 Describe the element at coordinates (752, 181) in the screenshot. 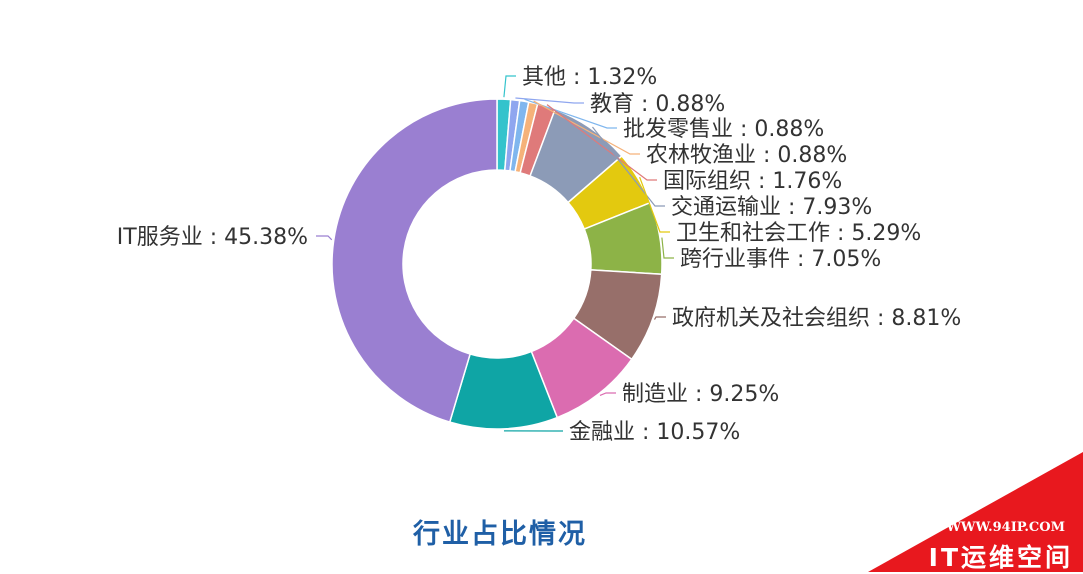

I see `slice-label-5: 国际组织 : 1.76%` at that location.